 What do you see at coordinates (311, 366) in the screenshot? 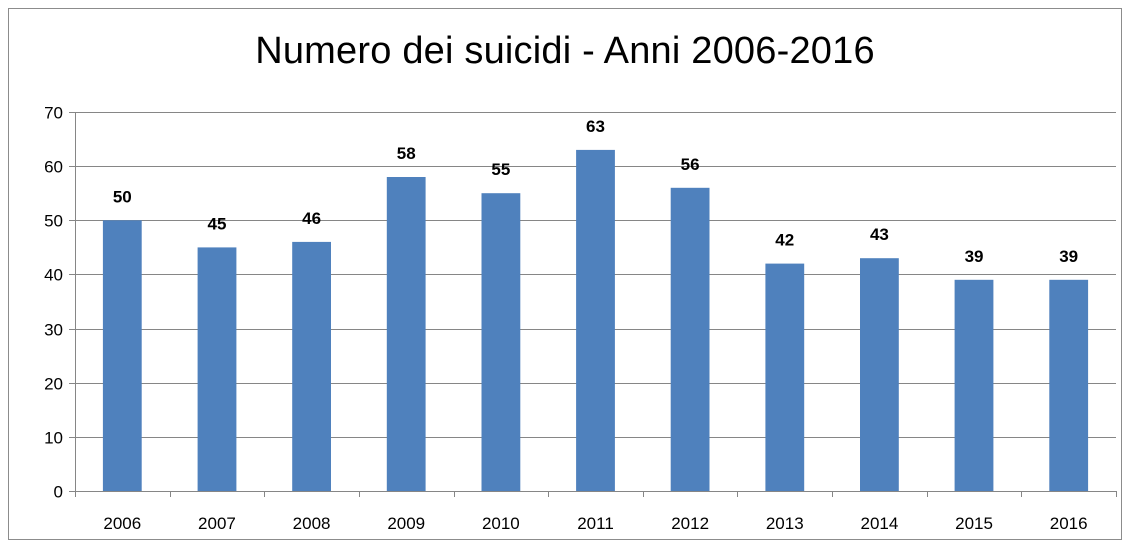
I see `bar-2008` at bounding box center [311, 366].